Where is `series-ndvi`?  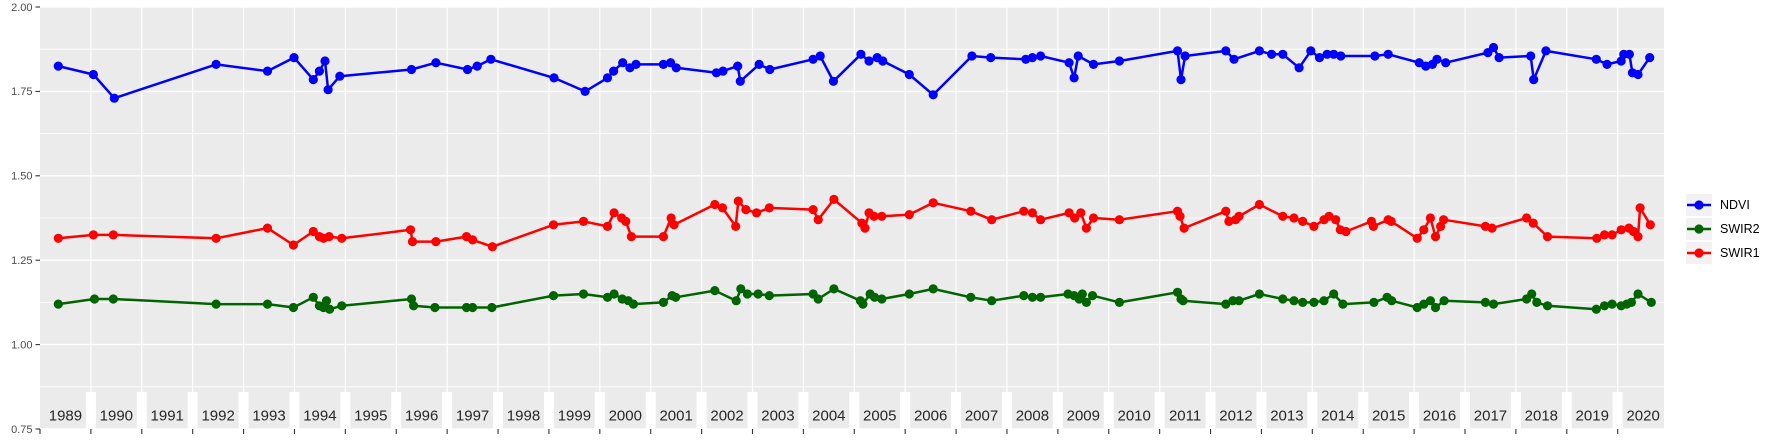 series-ndvi is located at coordinates (854, 72).